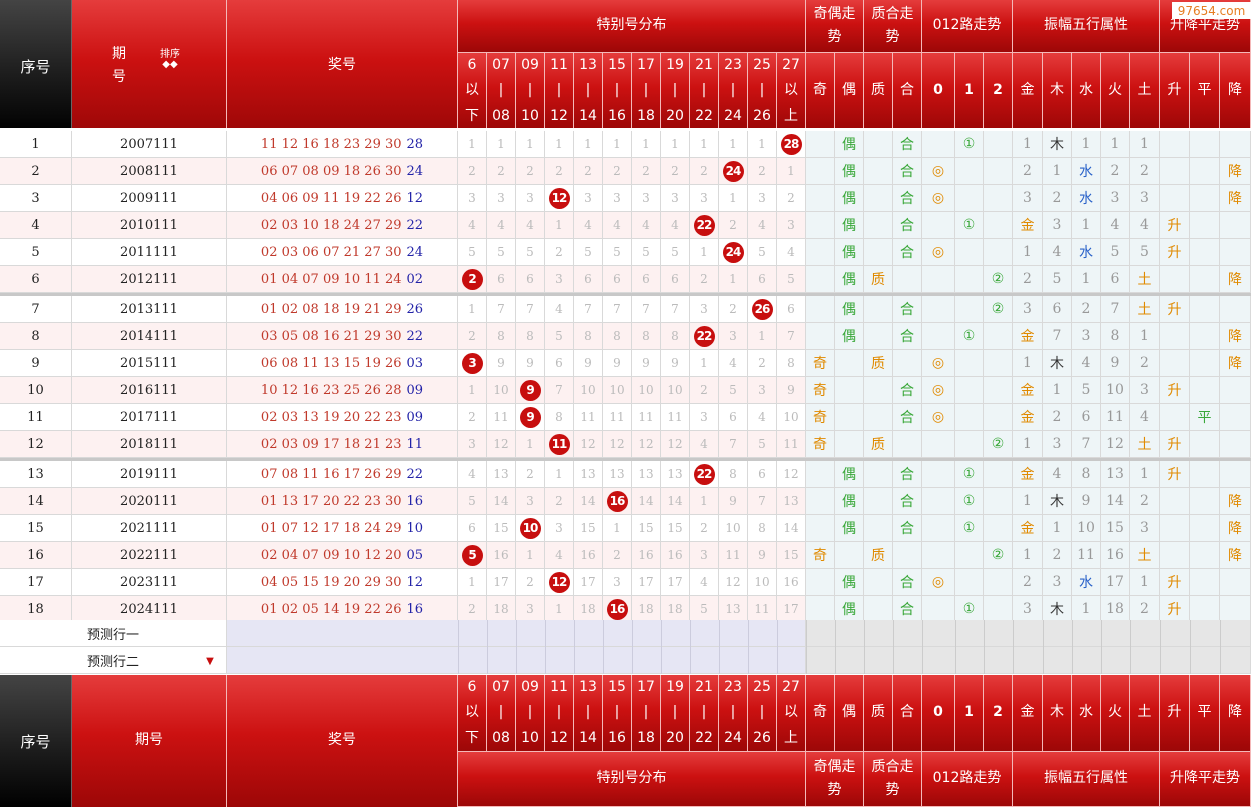 The width and height of the screenshot is (1251, 807). I want to click on group-separator, so click(625, 459).